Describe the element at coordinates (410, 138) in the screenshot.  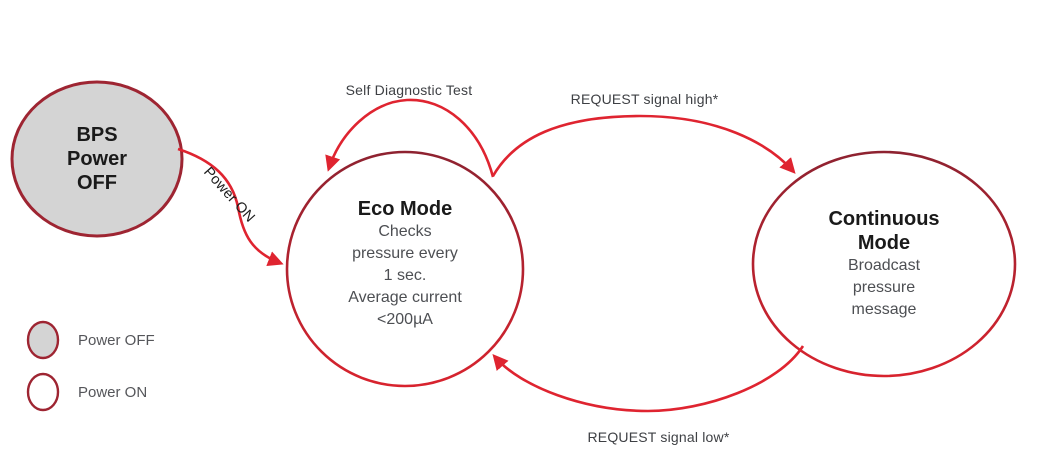
I see `self-diagnostic-loop-arrow` at that location.